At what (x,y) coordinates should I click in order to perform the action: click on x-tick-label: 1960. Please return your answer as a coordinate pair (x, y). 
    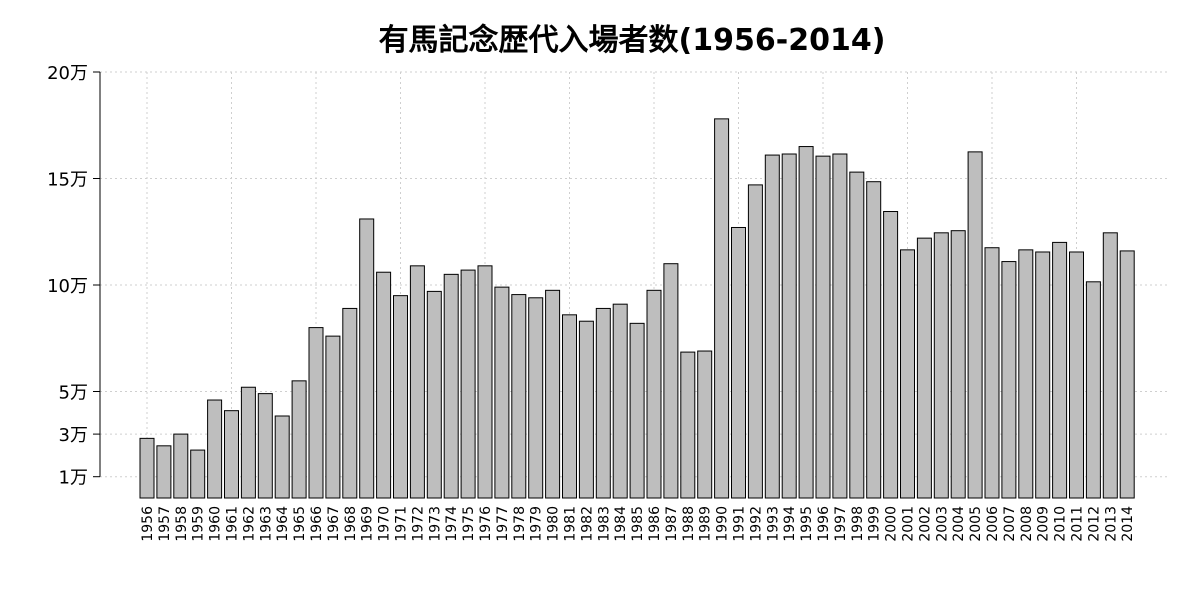
    Looking at the image, I should click on (216, 524).